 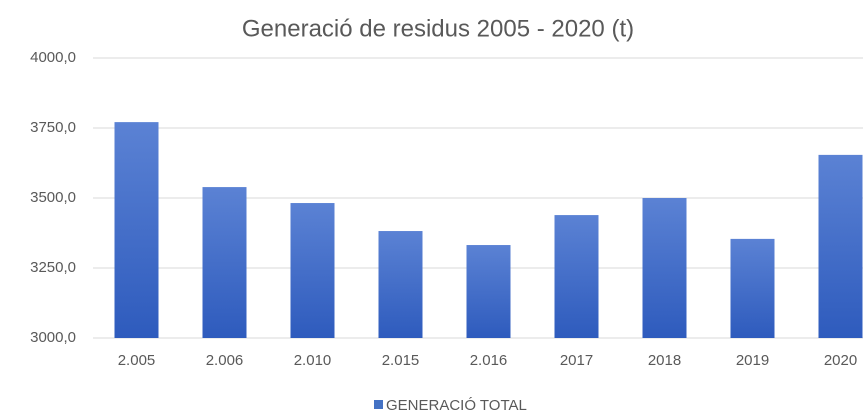 What do you see at coordinates (53, 337) in the screenshot?
I see `y-tick-label: 3000,0` at bounding box center [53, 337].